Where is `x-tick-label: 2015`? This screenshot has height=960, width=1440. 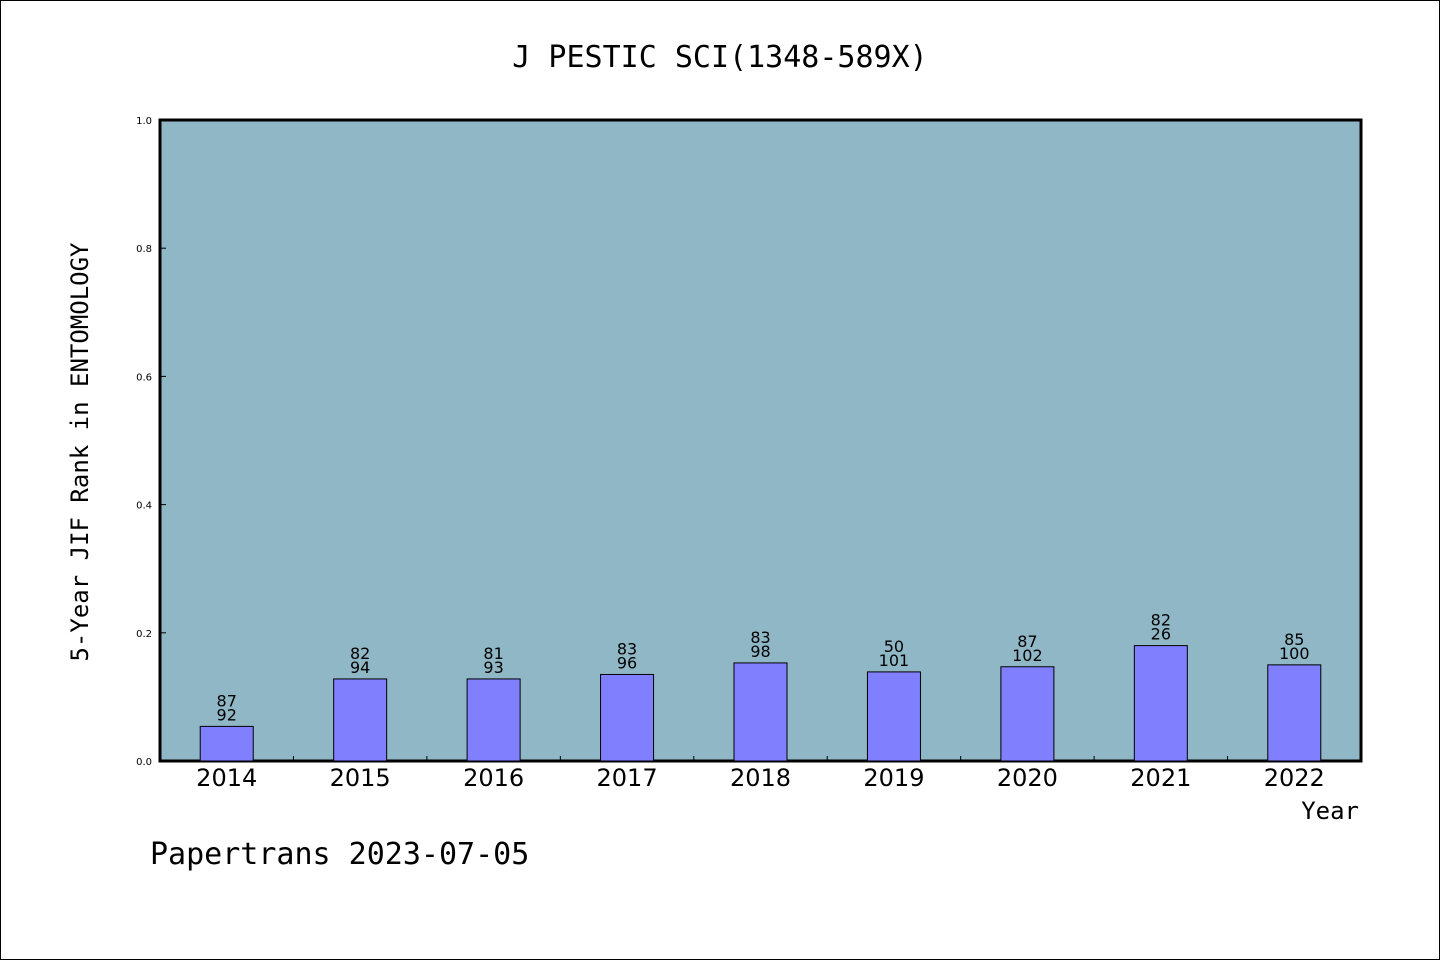
x-tick-label: 2015 is located at coordinates (360, 778).